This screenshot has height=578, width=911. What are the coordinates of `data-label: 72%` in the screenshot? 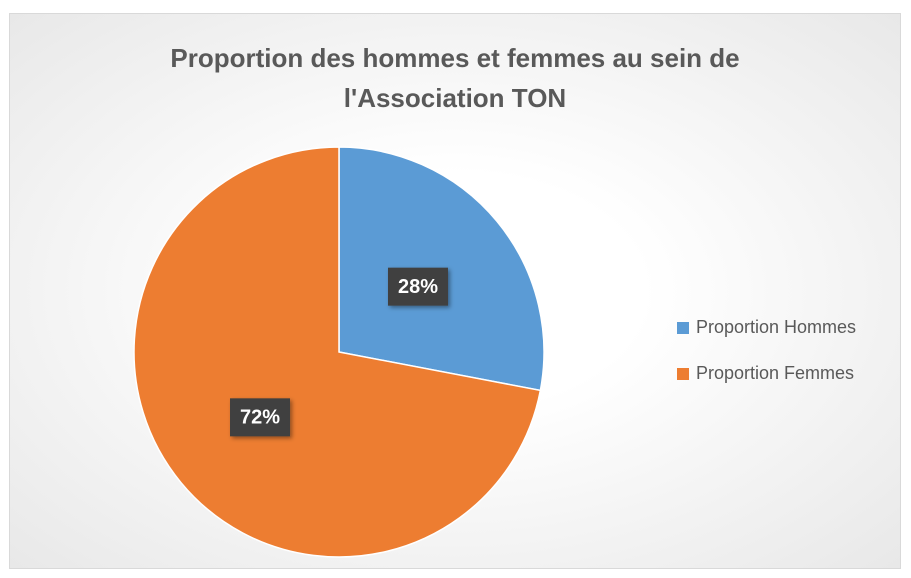 It's located at (260, 418).